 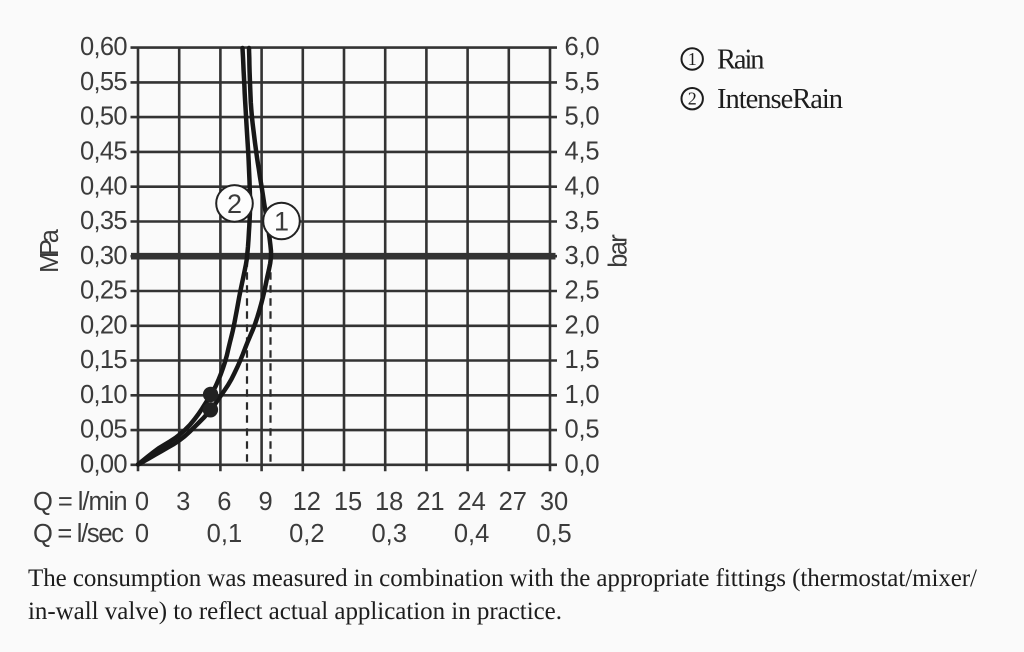 What do you see at coordinates (104, 291) in the screenshot?
I see `svg-text: 0,25` at bounding box center [104, 291].